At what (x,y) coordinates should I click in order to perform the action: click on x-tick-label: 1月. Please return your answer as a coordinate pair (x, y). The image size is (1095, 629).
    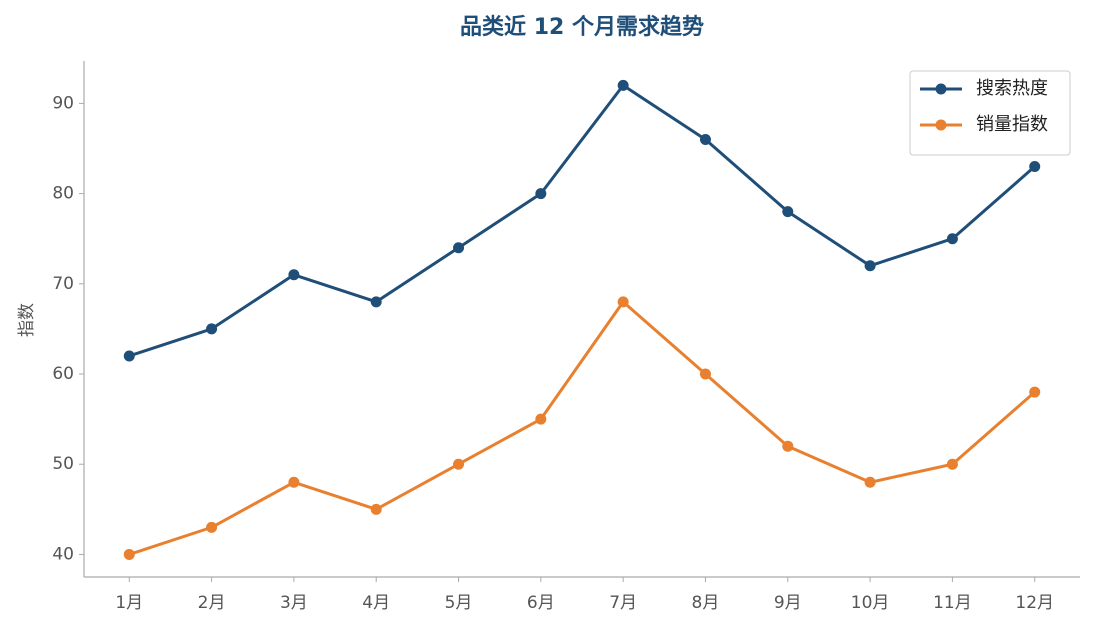
    Looking at the image, I should click on (129, 603).